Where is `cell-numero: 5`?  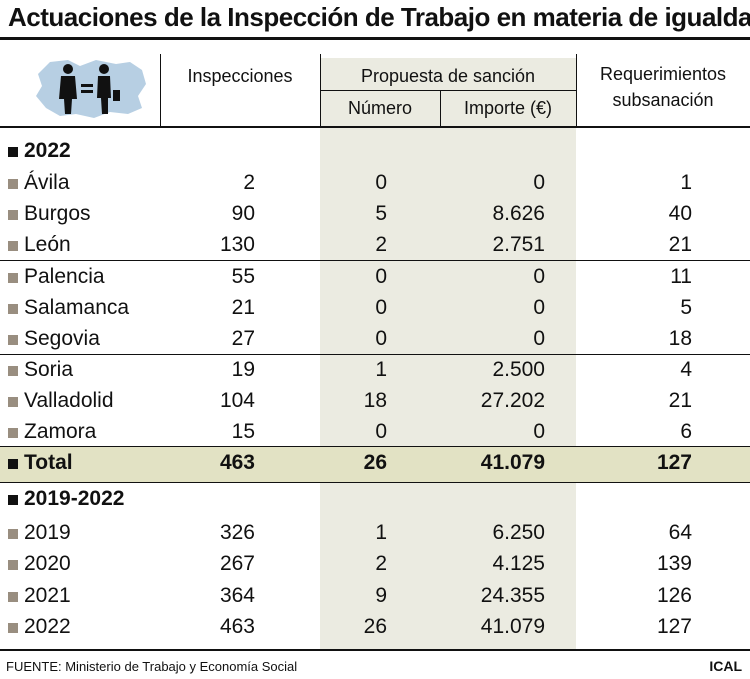 cell-numero: 5 is located at coordinates (381, 213).